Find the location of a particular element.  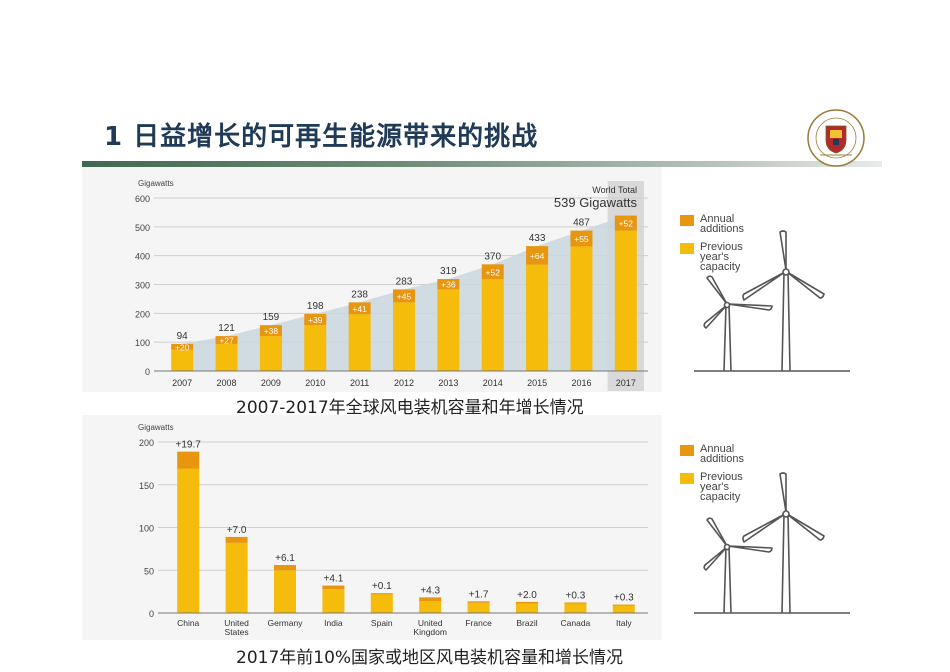

addition-label: +4.1 is located at coordinates (334, 579).